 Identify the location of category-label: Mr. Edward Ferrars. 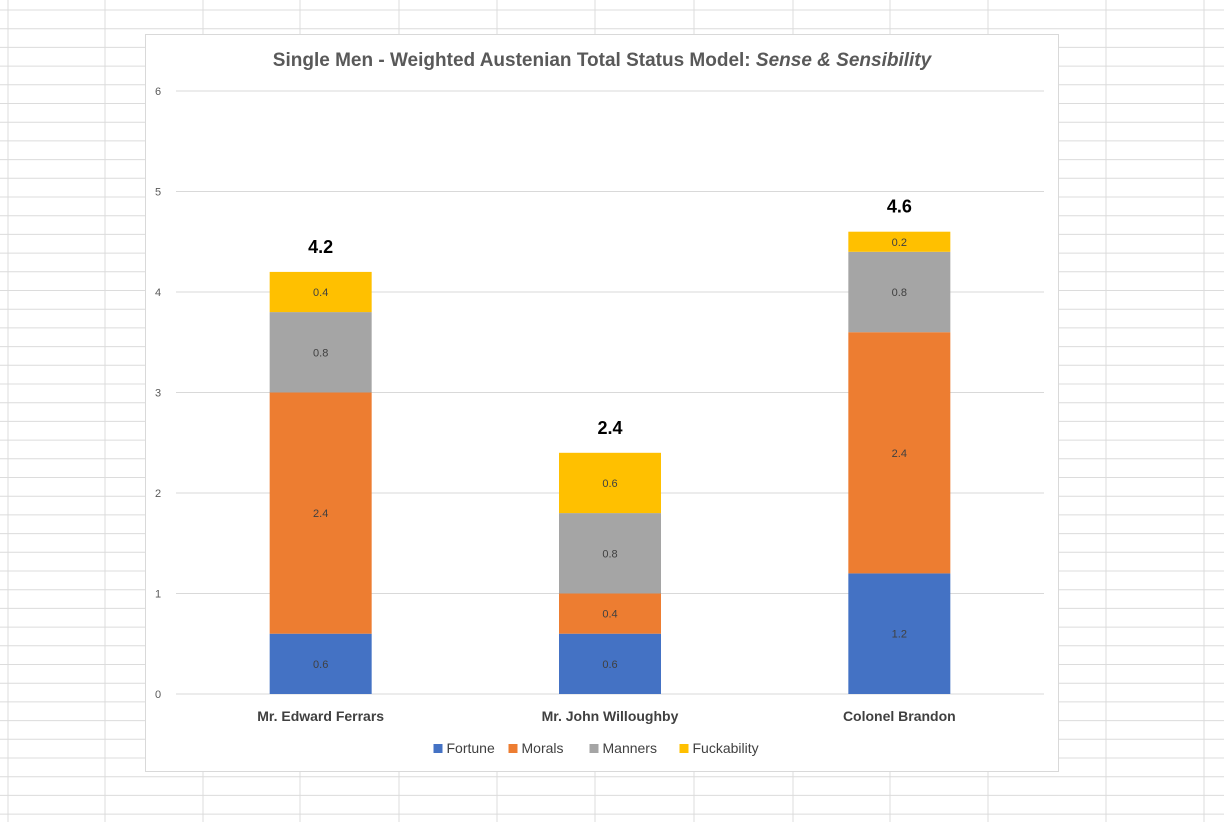
(320, 716).